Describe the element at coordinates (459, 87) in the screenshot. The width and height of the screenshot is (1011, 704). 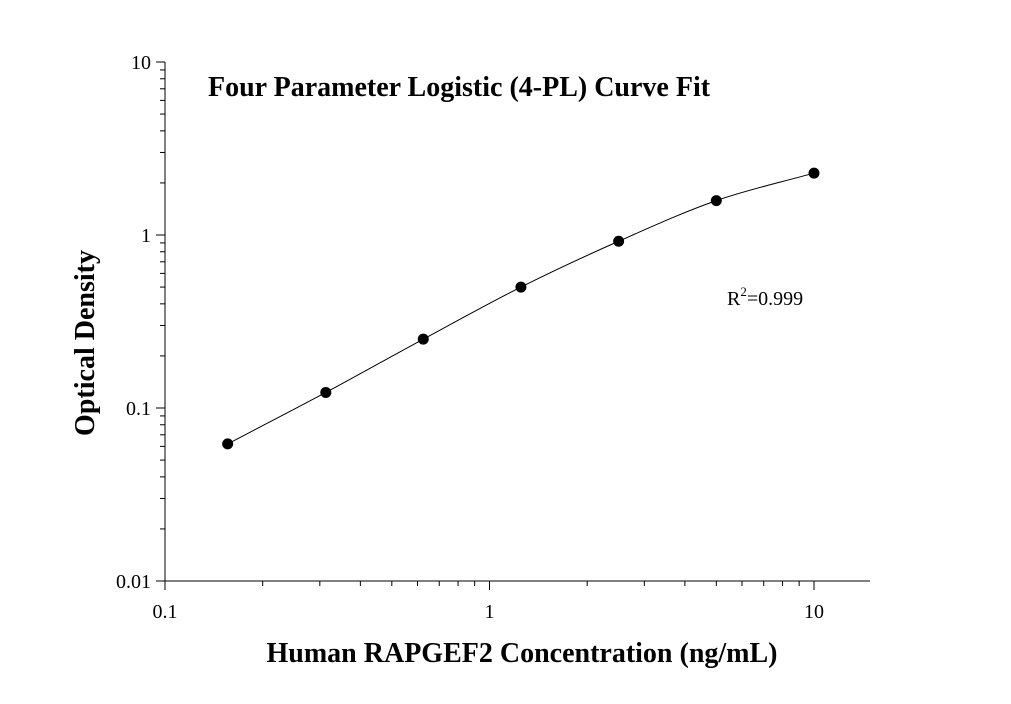
I see `chart-title: Four Parameter Logistic (4-PL) Curve Fit` at that location.